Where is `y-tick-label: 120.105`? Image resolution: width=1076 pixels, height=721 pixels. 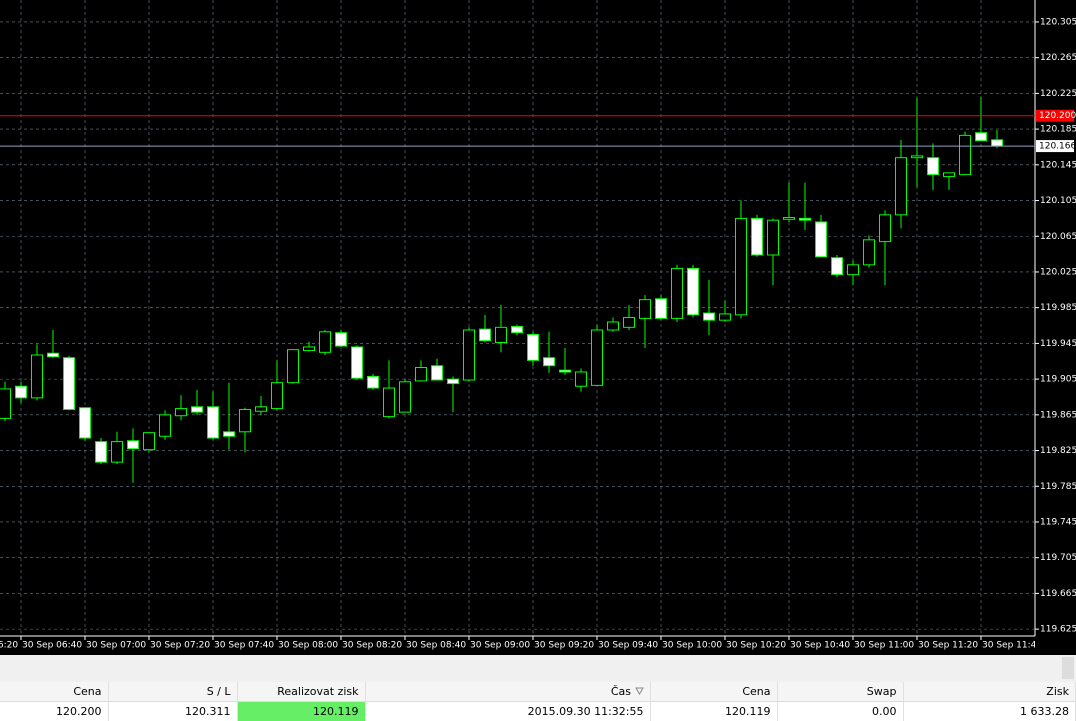 y-tick-label: 120.105 is located at coordinates (1058, 201).